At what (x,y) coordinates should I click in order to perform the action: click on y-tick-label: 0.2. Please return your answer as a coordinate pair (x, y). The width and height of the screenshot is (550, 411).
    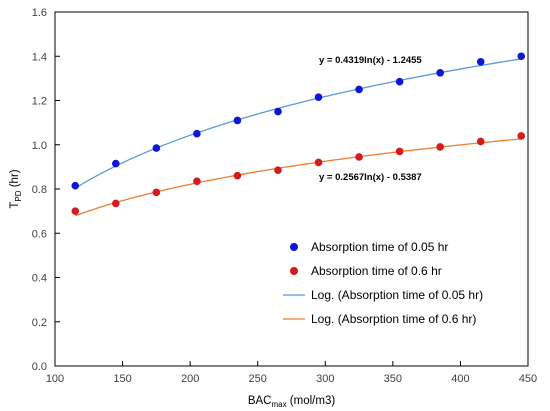
    Looking at the image, I should click on (39, 323).